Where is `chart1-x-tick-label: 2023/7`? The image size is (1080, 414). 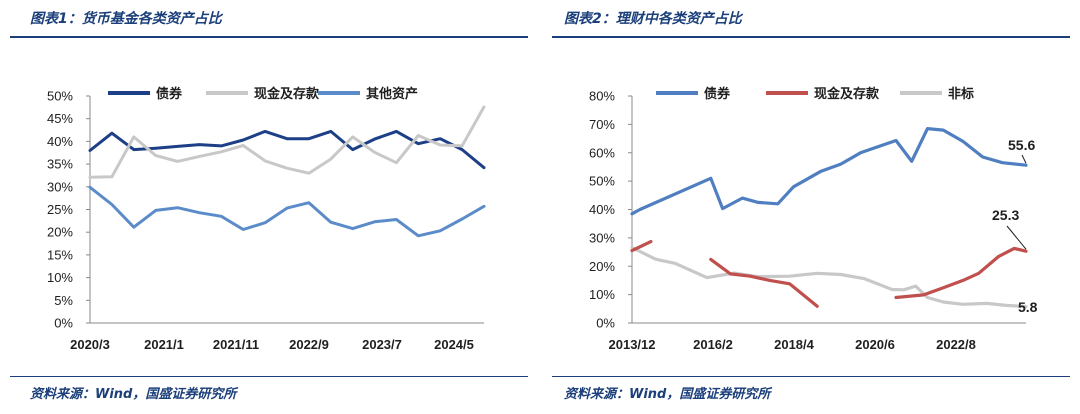 chart1-x-tick-label: 2023/7 is located at coordinates (382, 344).